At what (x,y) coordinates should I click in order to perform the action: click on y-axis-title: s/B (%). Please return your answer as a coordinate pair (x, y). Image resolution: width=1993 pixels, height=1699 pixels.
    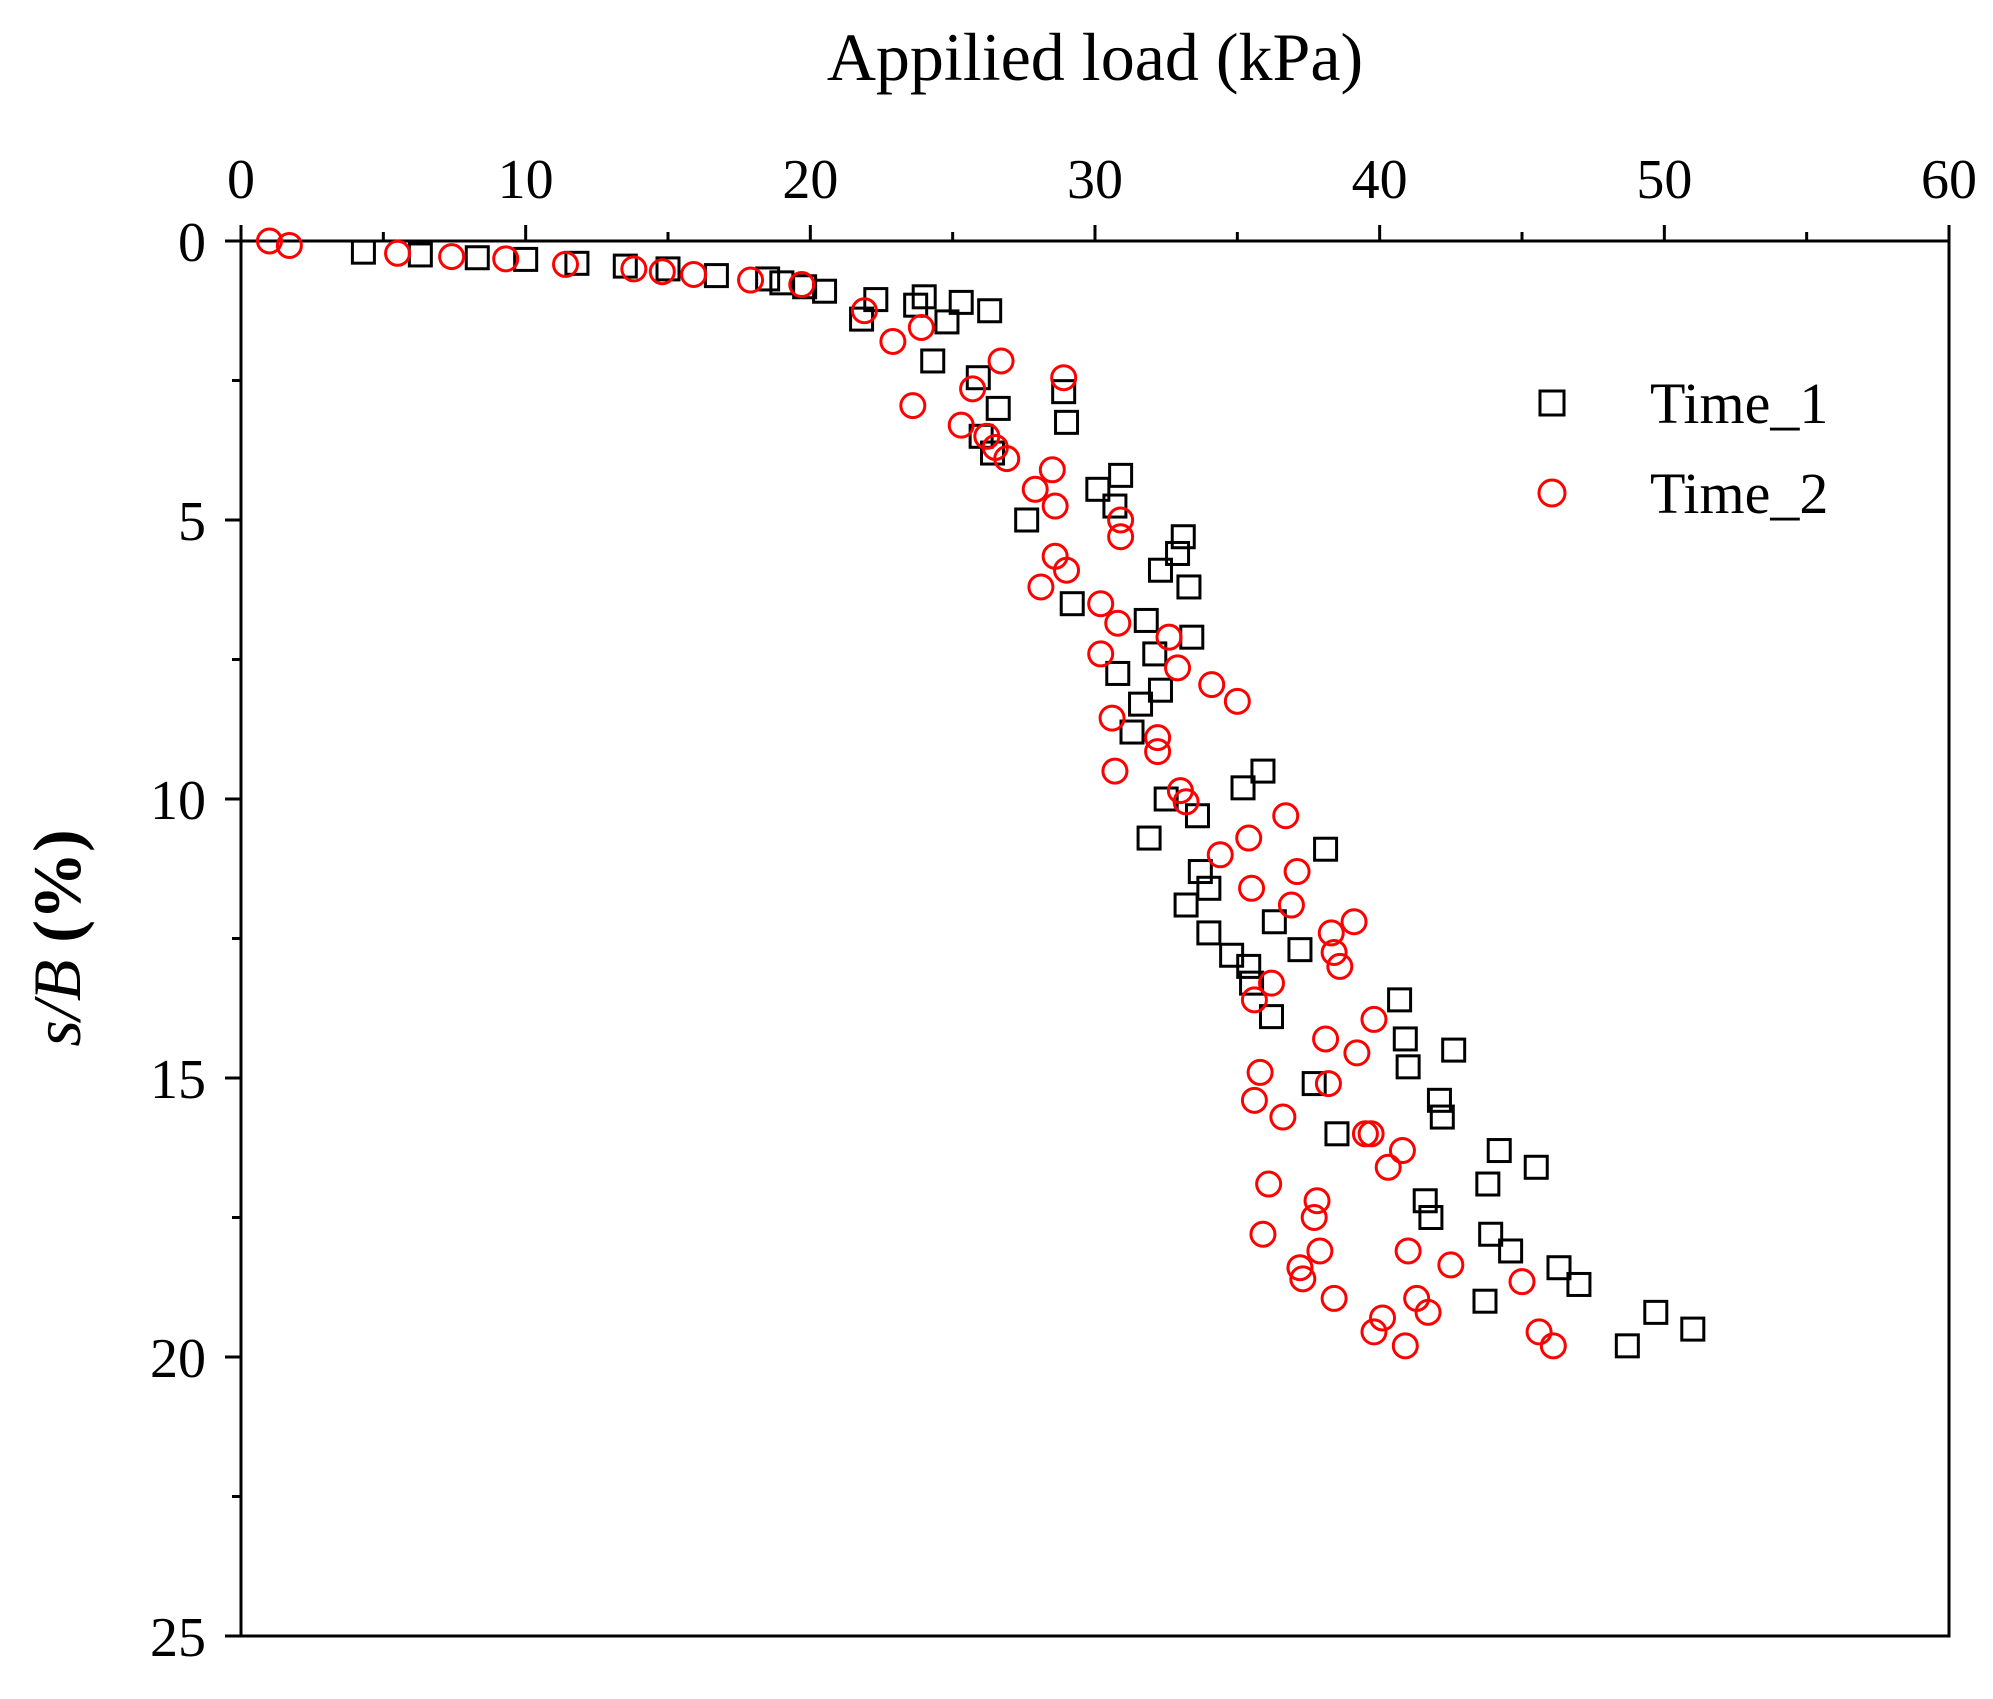
    Looking at the image, I should click on (57, 937).